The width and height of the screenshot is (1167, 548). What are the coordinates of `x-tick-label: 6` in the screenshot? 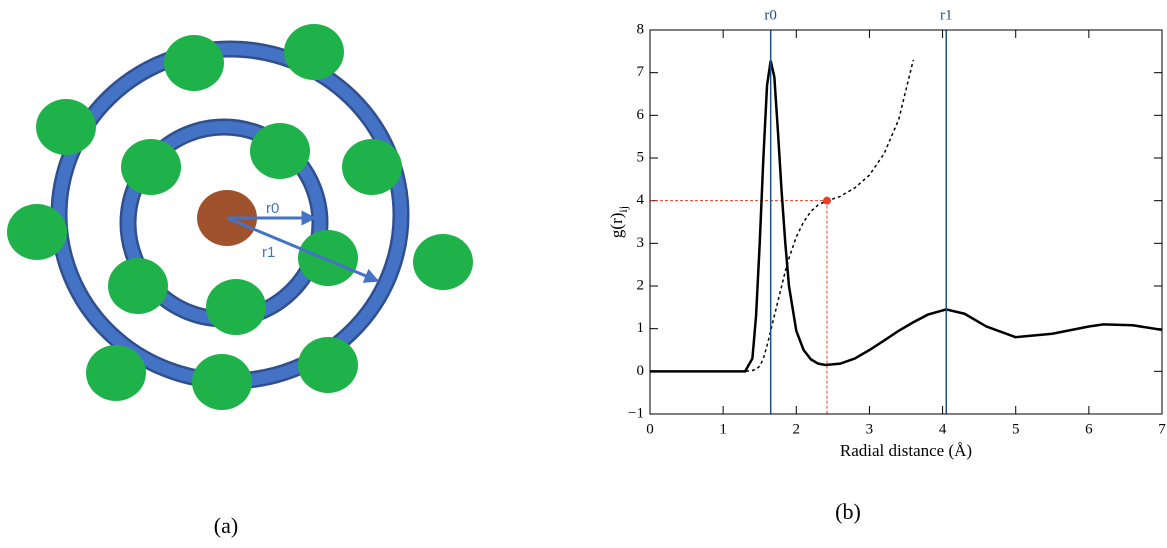 It's located at (1089, 429).